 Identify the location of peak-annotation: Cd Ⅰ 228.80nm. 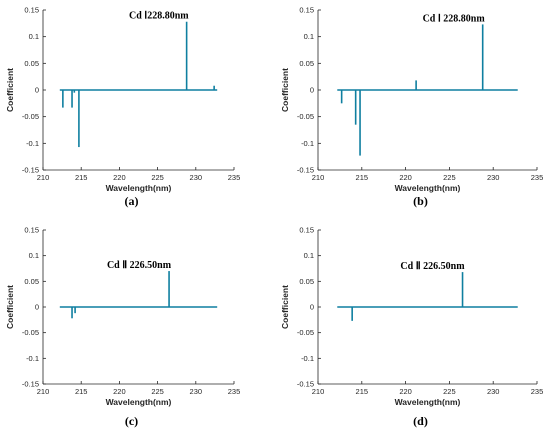
(454, 18).